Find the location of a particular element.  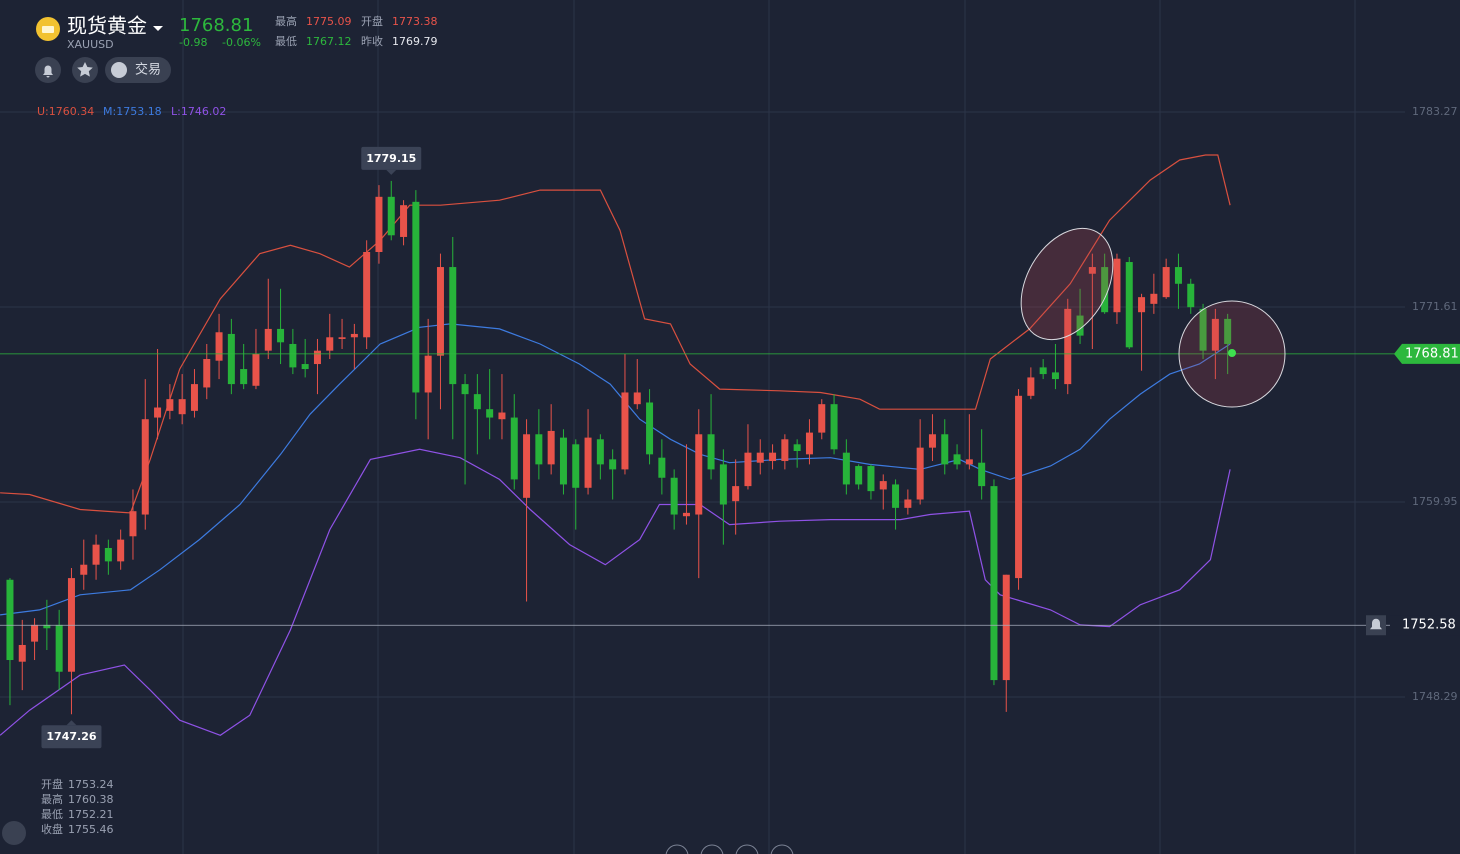

max-label-box is located at coordinates (391, 158).